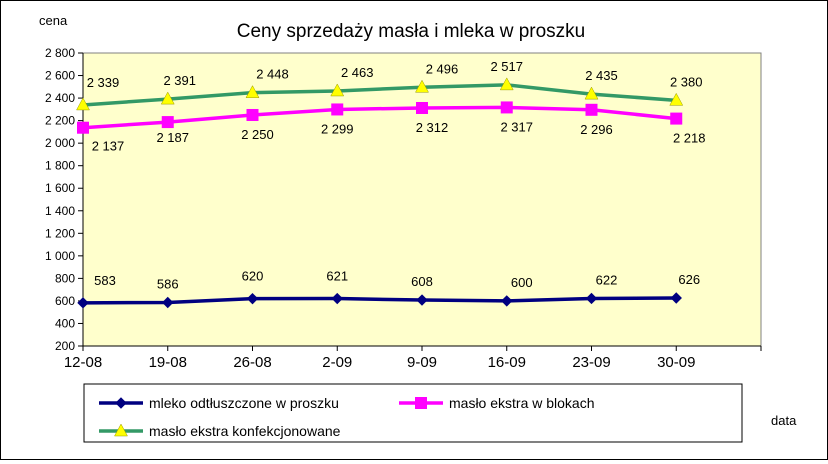  Describe the element at coordinates (252, 362) in the screenshot. I see `x-tick-label: 26-08` at that location.